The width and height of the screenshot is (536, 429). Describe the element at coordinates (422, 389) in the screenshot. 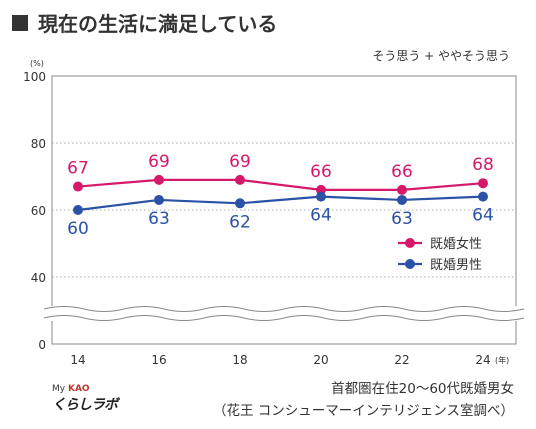

I see `footer-source-line-1: 首都圏在住20〜60代既婚男女` at that location.